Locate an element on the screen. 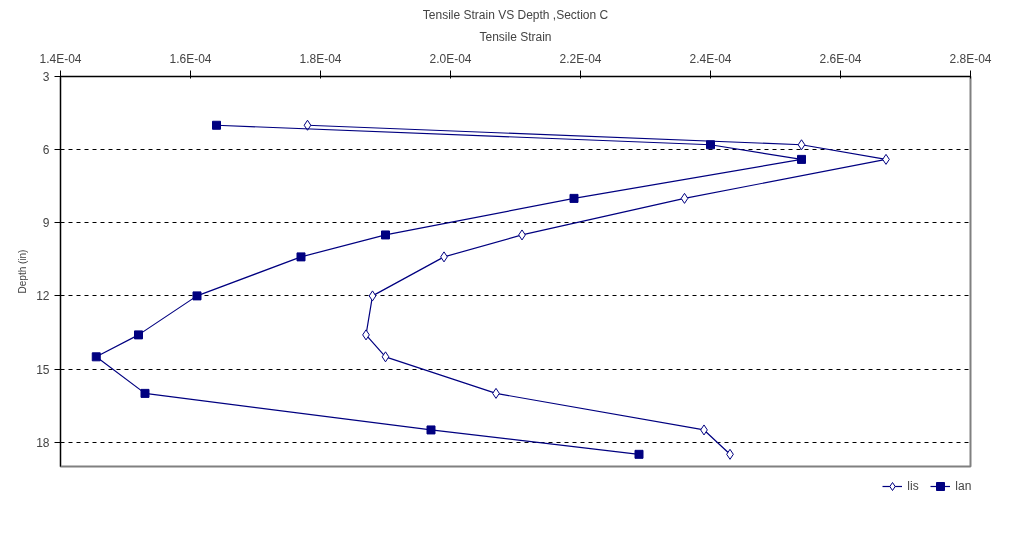 The height and width of the screenshot is (556, 1029). chart-title: Tensile Strain VS Depth ,Section C is located at coordinates (515, 14).